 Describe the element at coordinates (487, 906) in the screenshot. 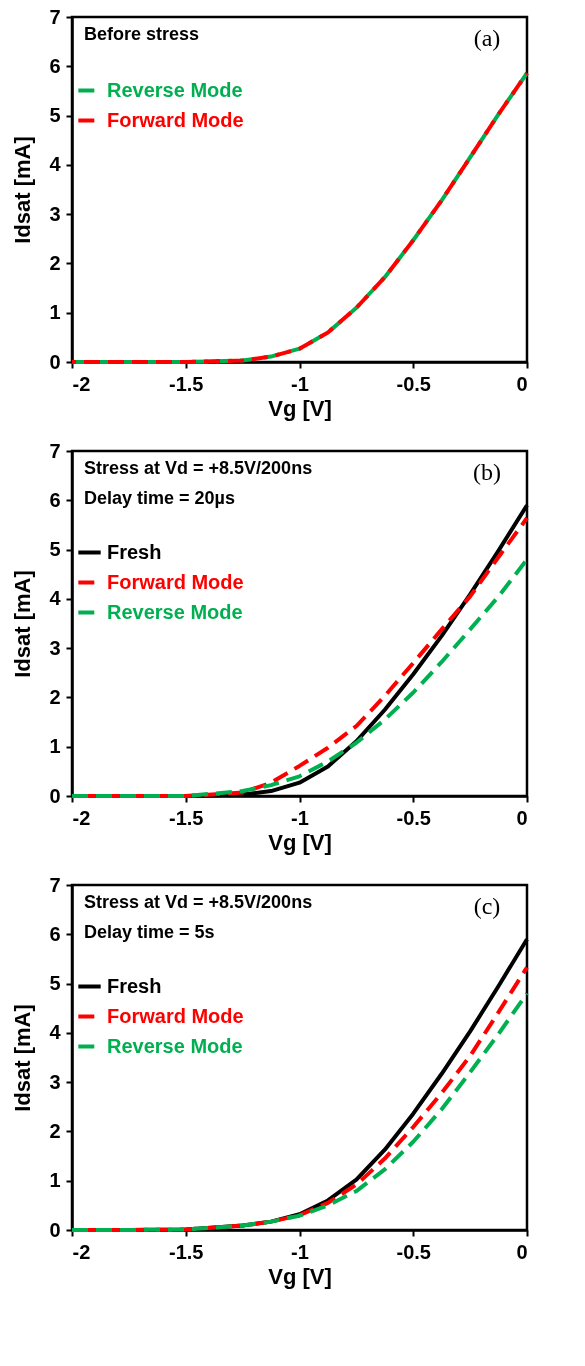

I see `annotation: (c)` at that location.